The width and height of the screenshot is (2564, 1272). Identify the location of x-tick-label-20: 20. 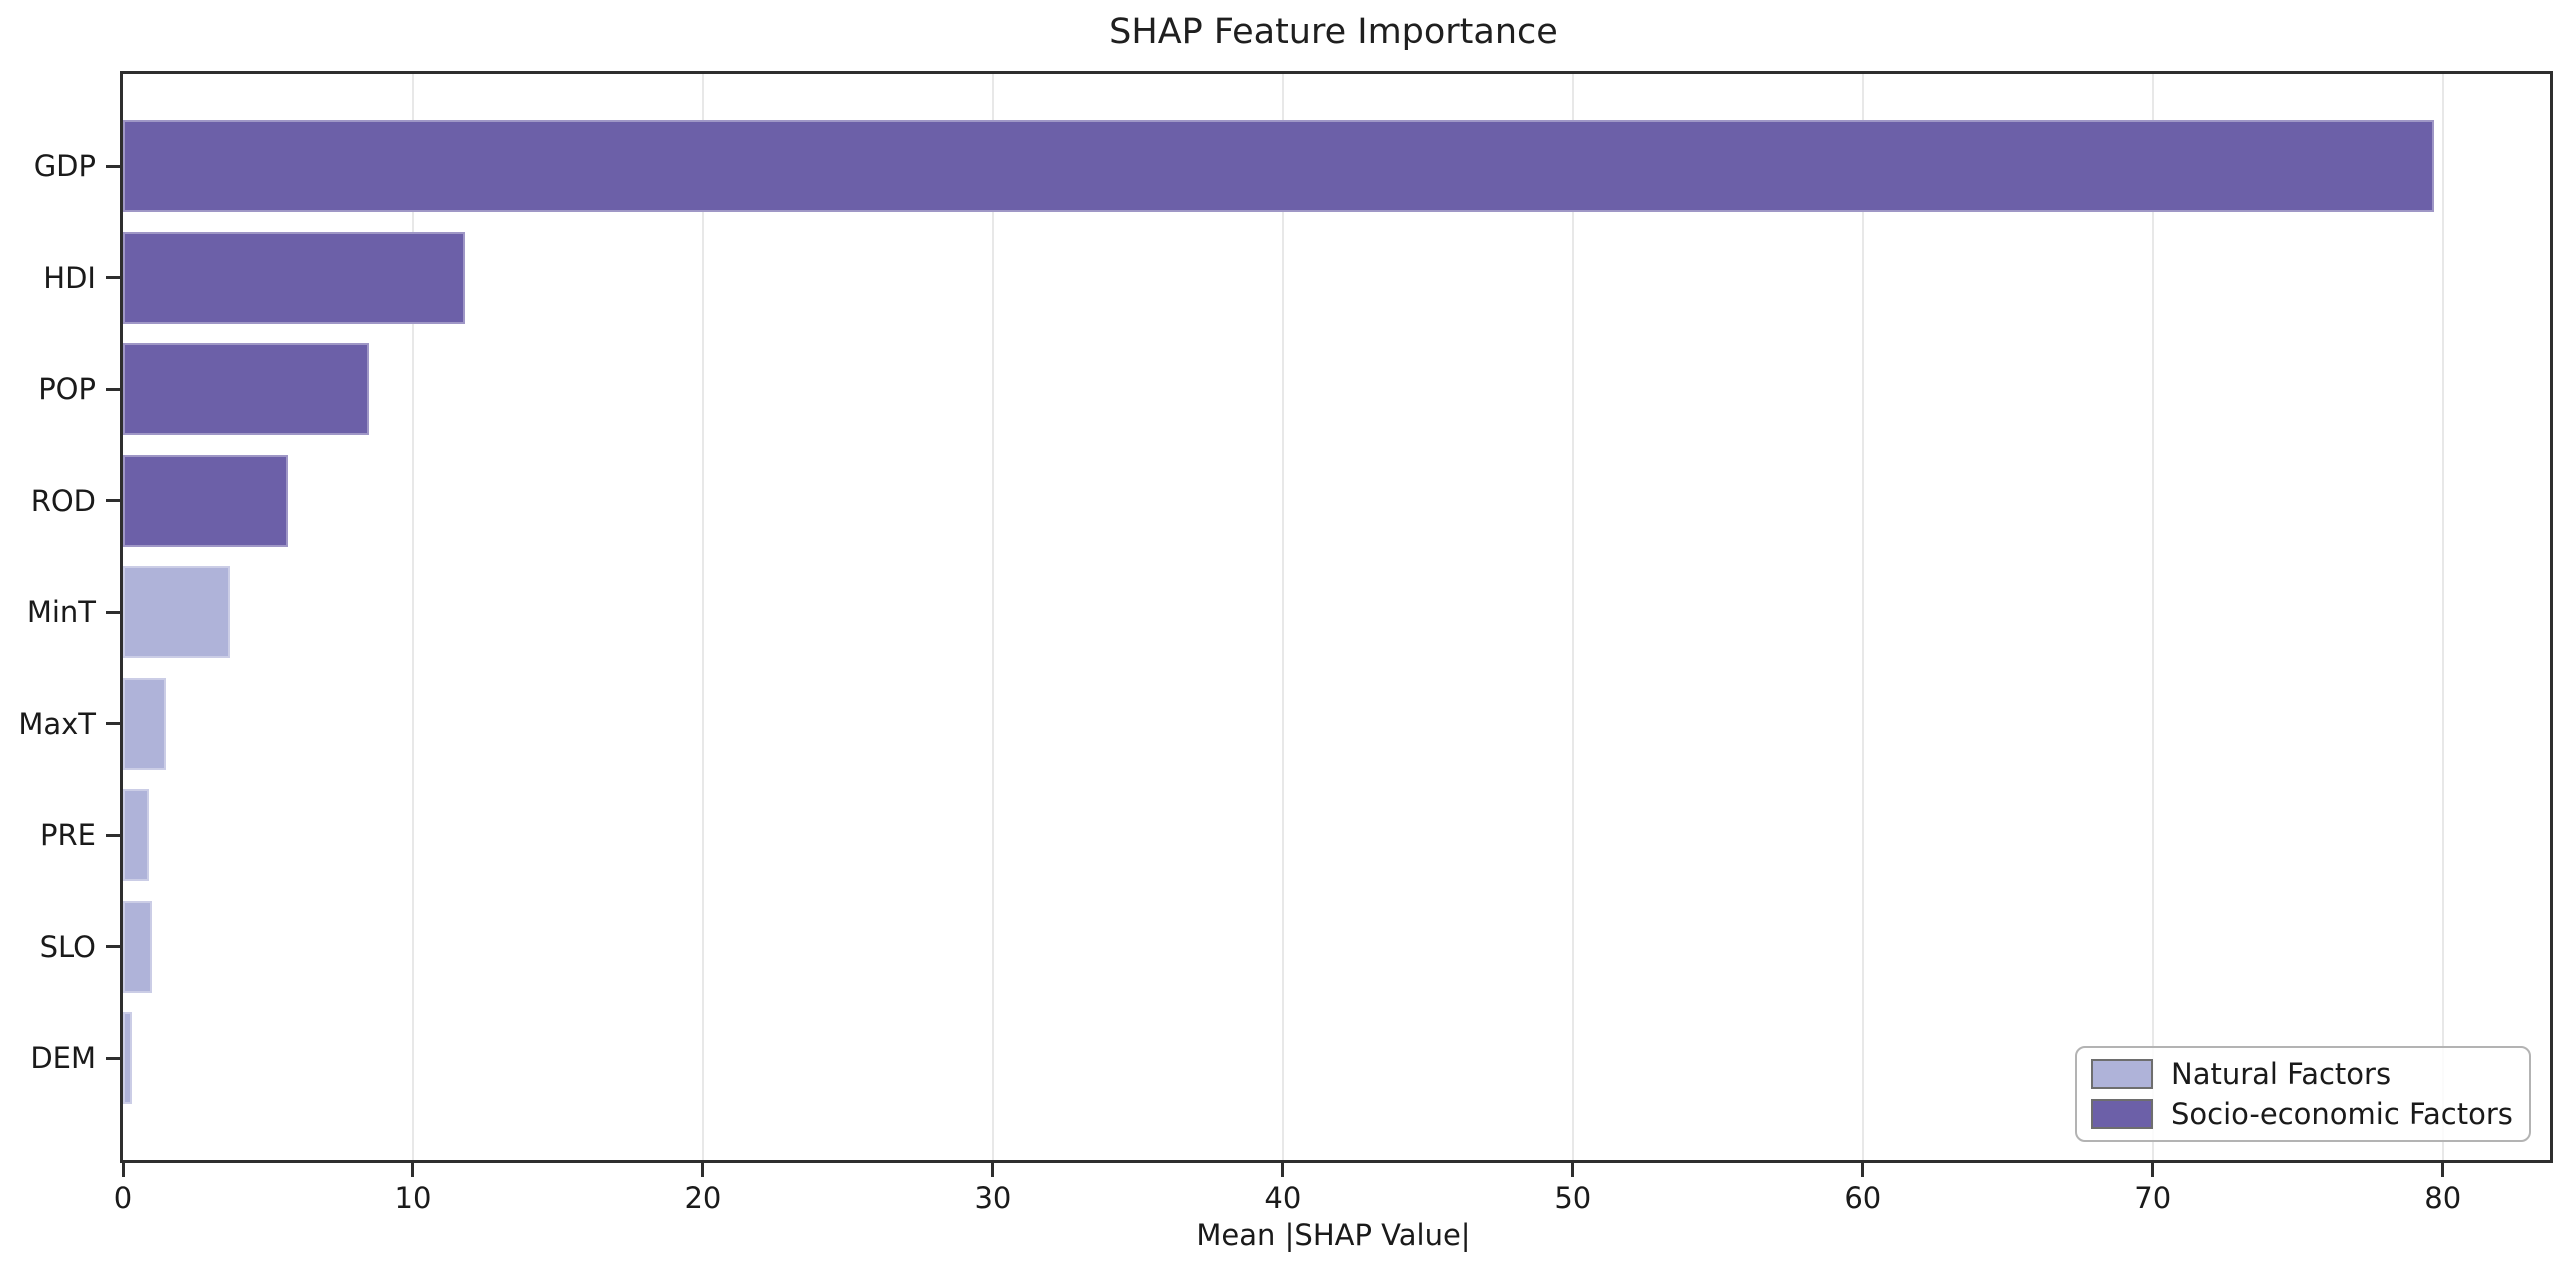
(703, 1198).